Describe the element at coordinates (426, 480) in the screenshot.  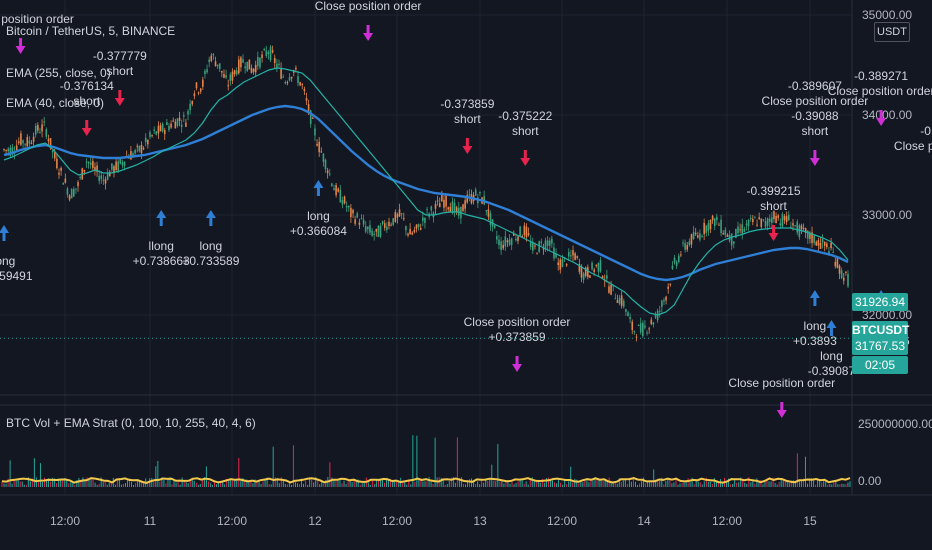
I see `volume-ema-line` at that location.